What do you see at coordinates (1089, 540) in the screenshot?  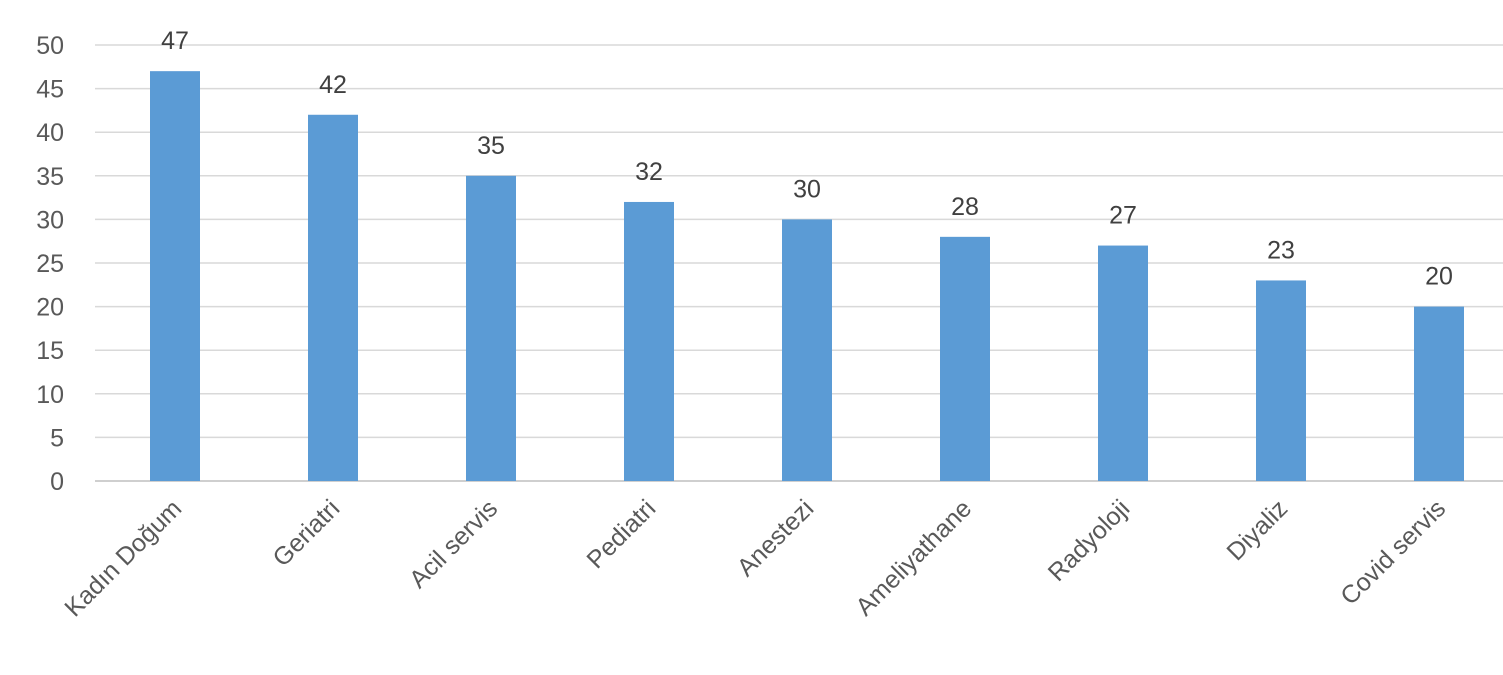 I see `category-label: Radyoloji` at bounding box center [1089, 540].